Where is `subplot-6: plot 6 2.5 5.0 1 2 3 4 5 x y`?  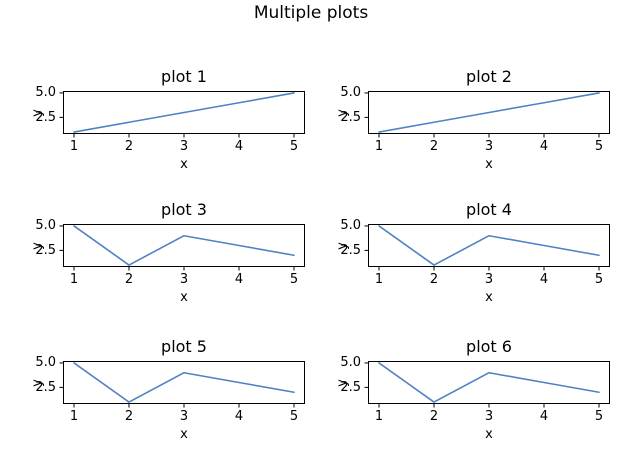 subplot-6: plot 6 2.5 5.0 1 2 3 4 5 x y is located at coordinates (467, 391).